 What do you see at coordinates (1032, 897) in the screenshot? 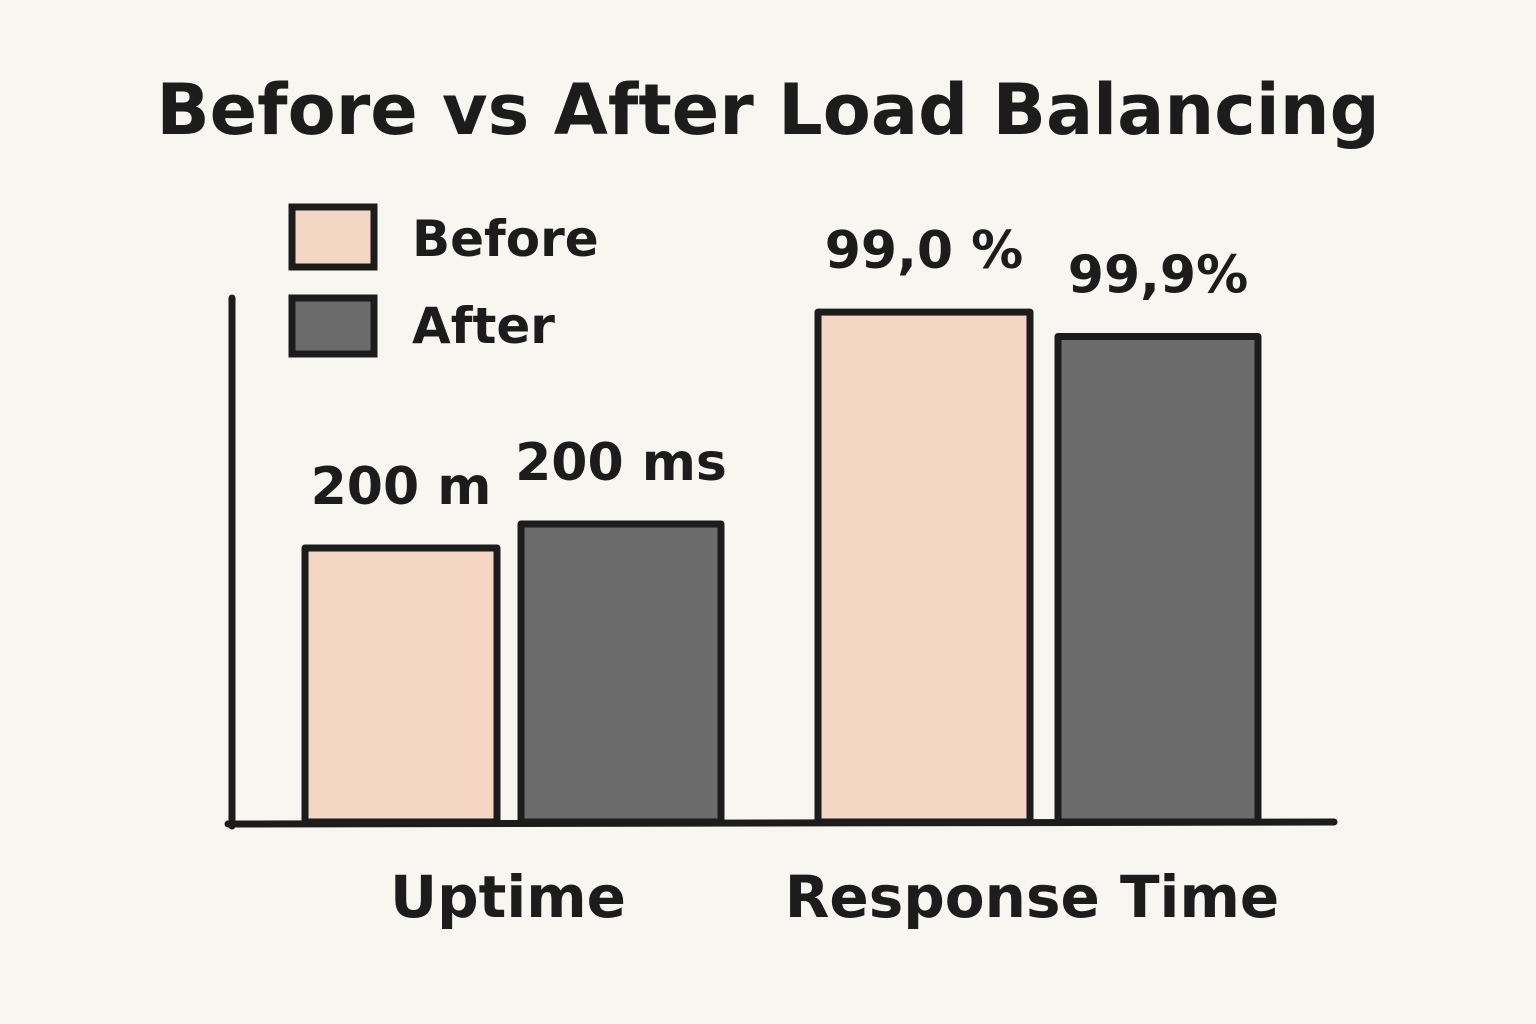
I see `category-label-response-time: Response Time` at bounding box center [1032, 897].